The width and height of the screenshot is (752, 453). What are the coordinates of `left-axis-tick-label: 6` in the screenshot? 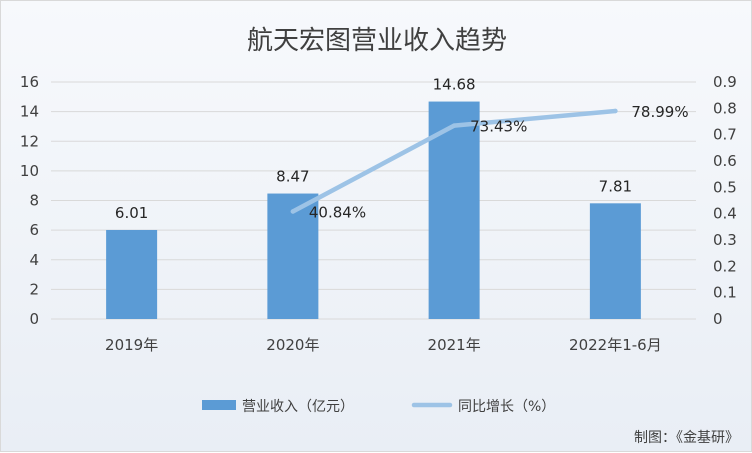 It's located at (34, 230).